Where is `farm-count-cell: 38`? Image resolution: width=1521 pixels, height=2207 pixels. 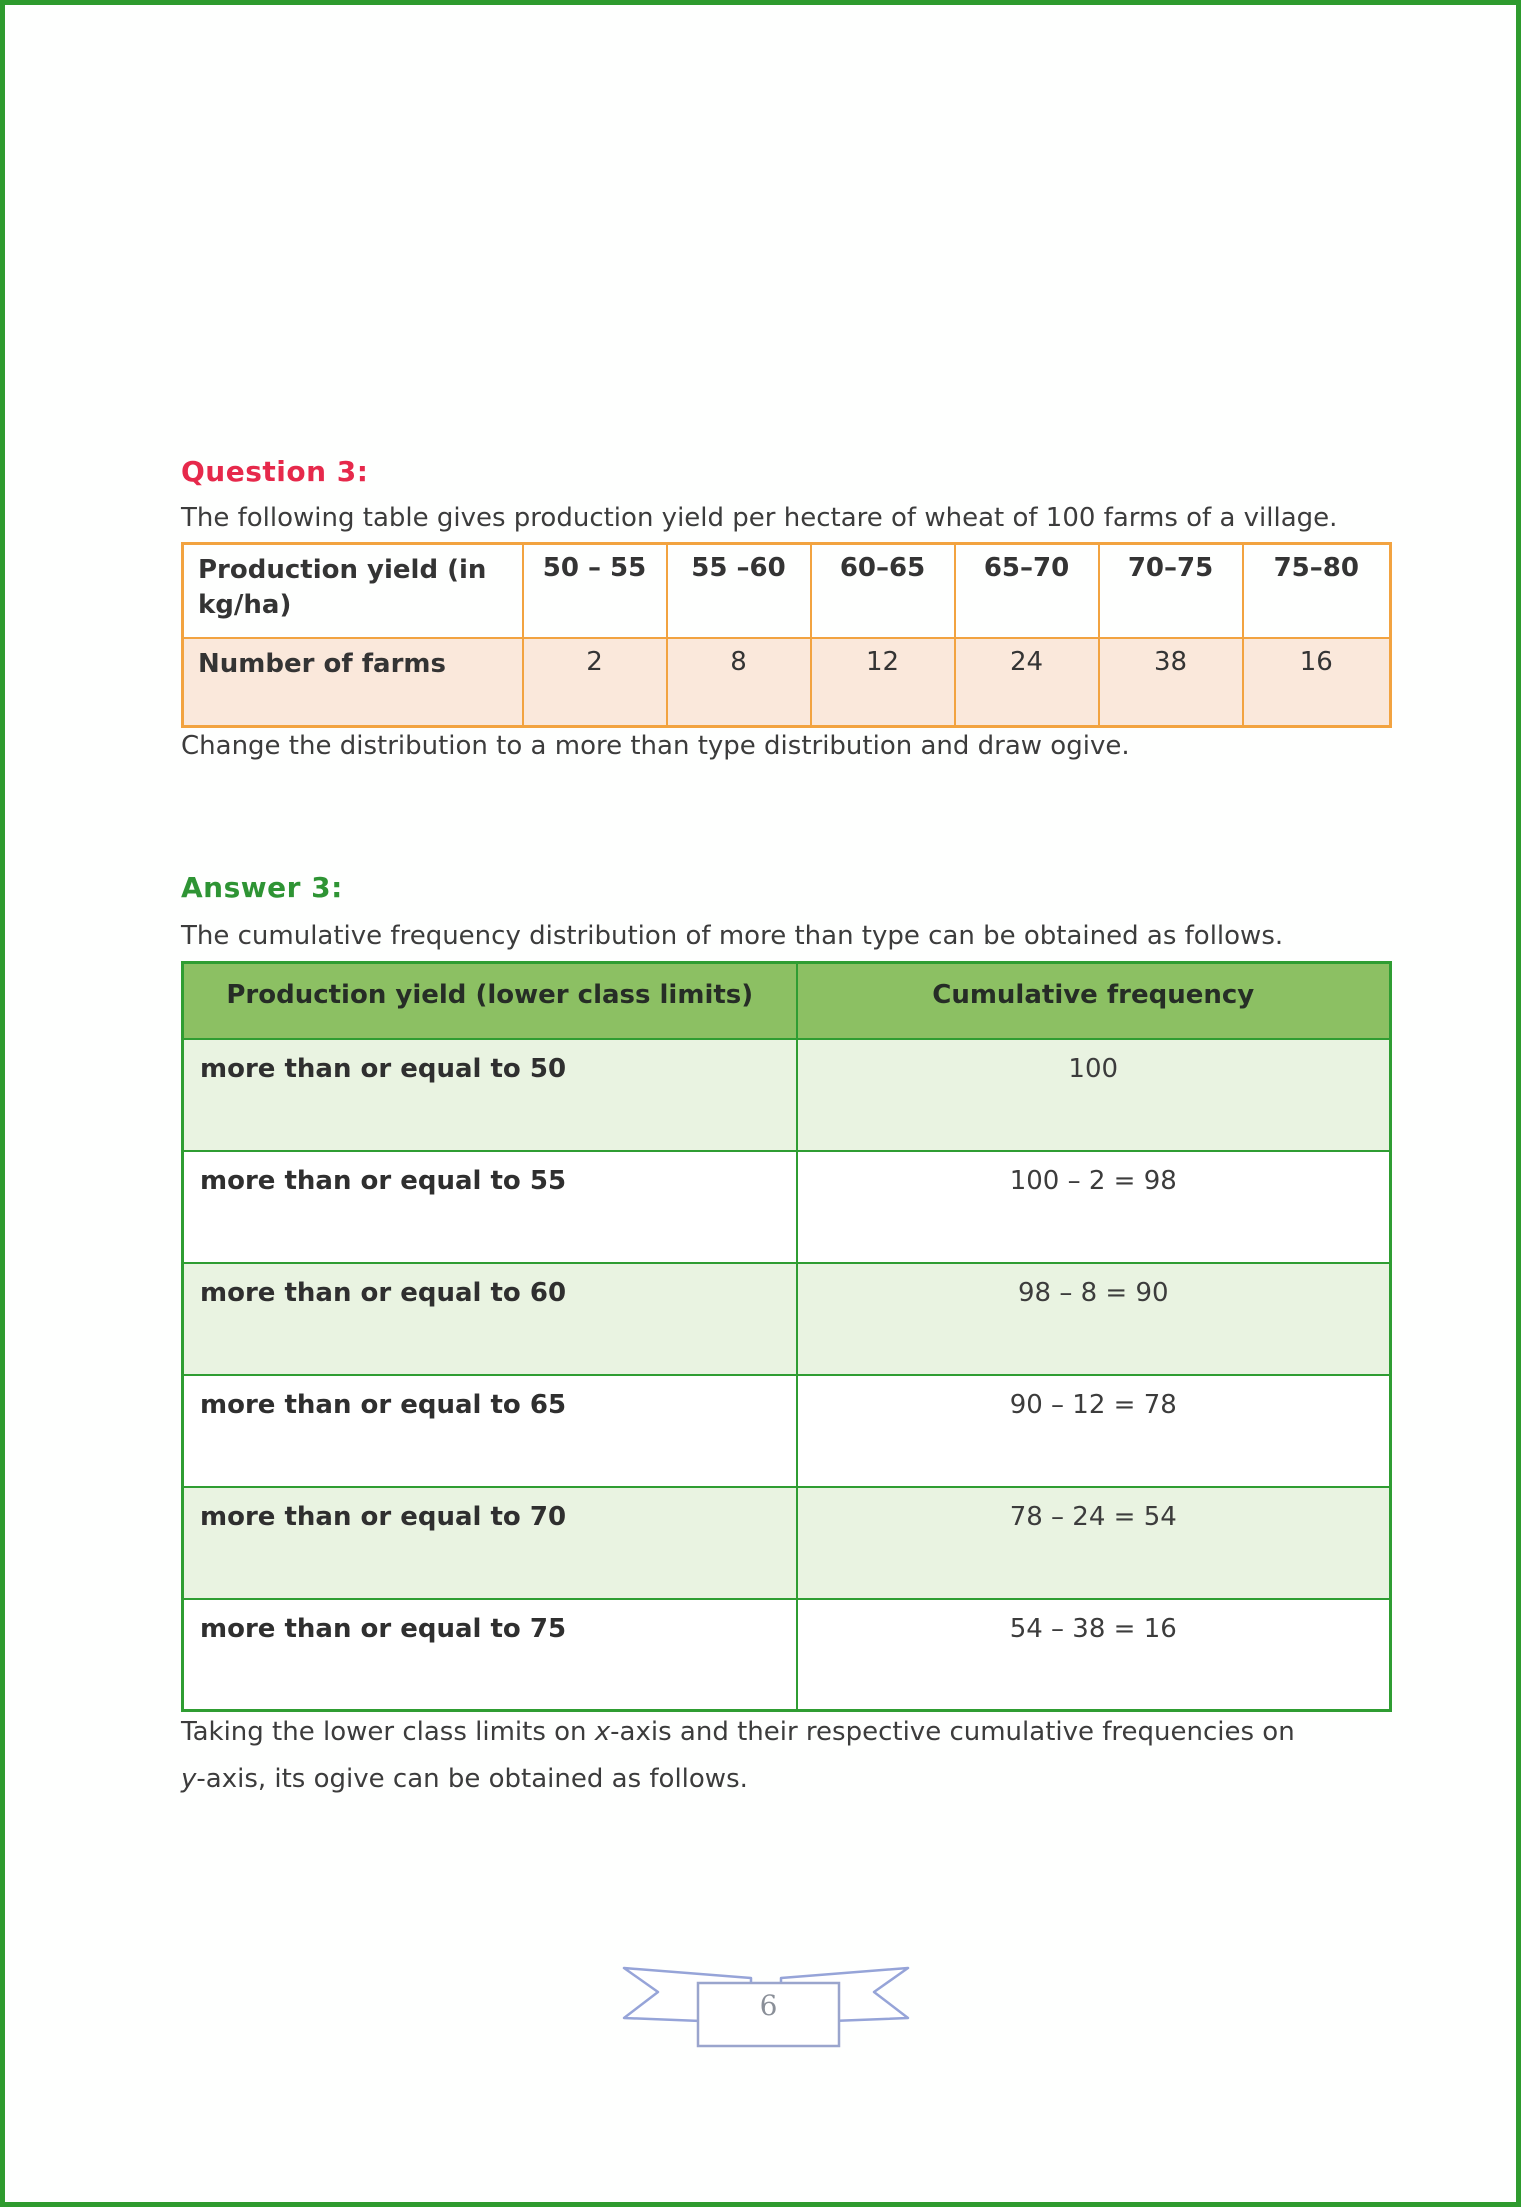 farm-count-cell: 38 is located at coordinates (1170, 682).